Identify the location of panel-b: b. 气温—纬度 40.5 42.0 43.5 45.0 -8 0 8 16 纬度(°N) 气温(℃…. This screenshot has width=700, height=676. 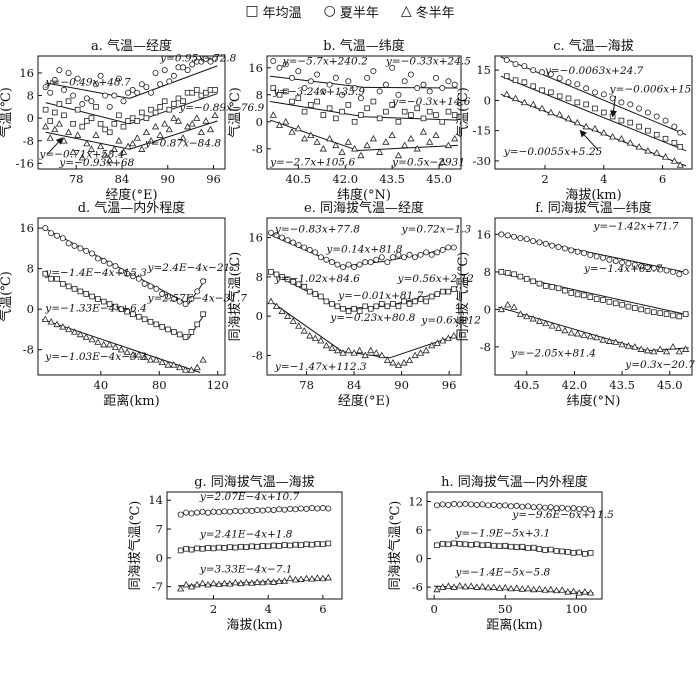
(349, 120).